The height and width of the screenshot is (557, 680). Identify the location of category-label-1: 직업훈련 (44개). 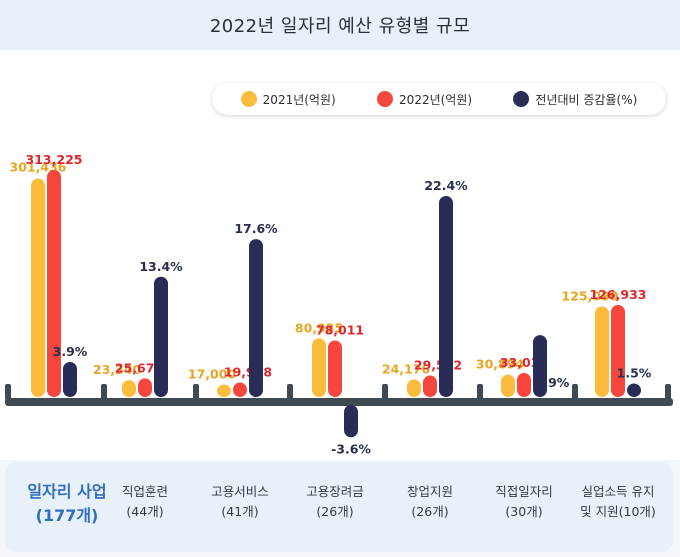
(144, 501).